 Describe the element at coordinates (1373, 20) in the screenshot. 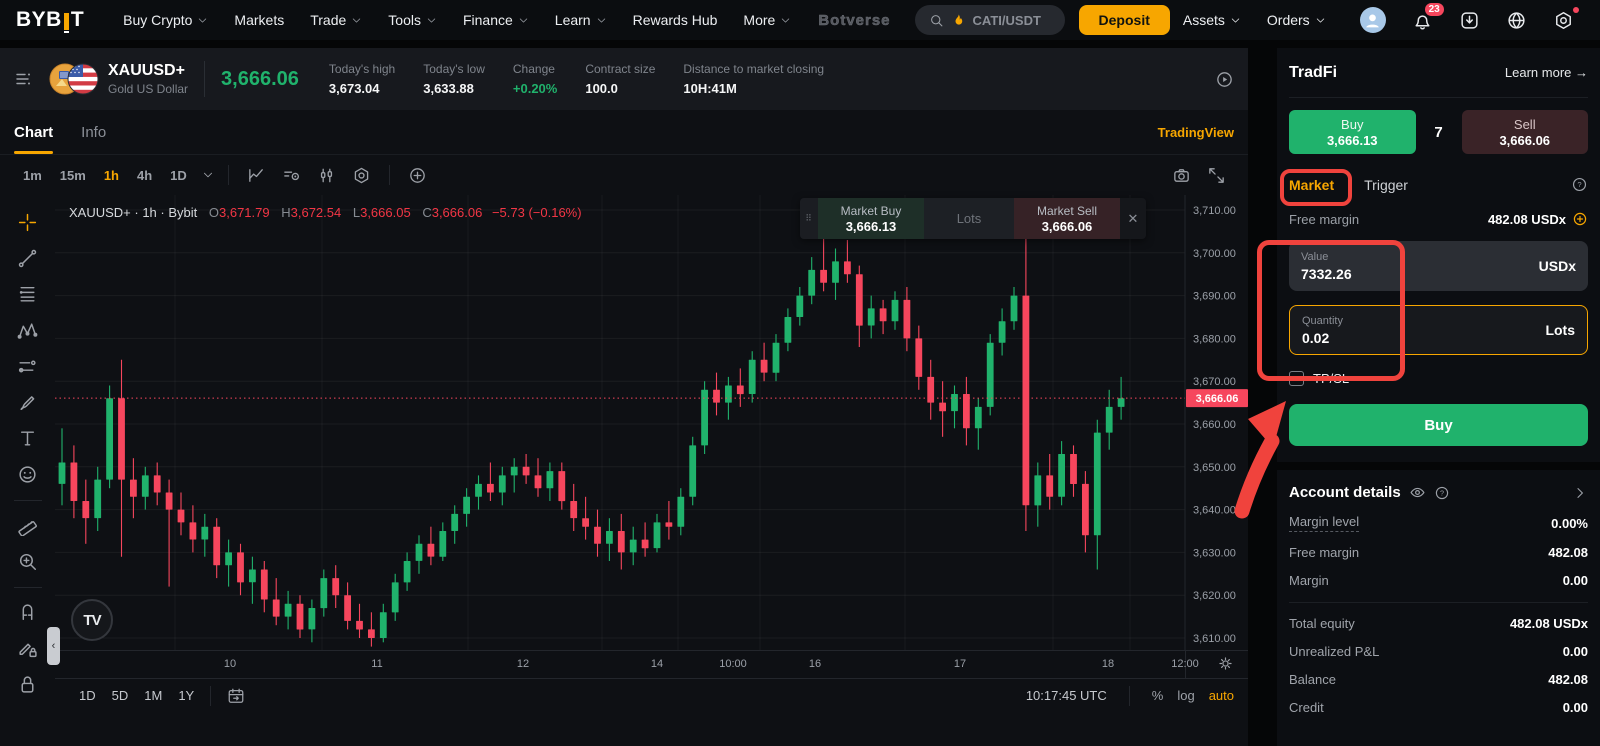

I see `profile-avatar` at that location.